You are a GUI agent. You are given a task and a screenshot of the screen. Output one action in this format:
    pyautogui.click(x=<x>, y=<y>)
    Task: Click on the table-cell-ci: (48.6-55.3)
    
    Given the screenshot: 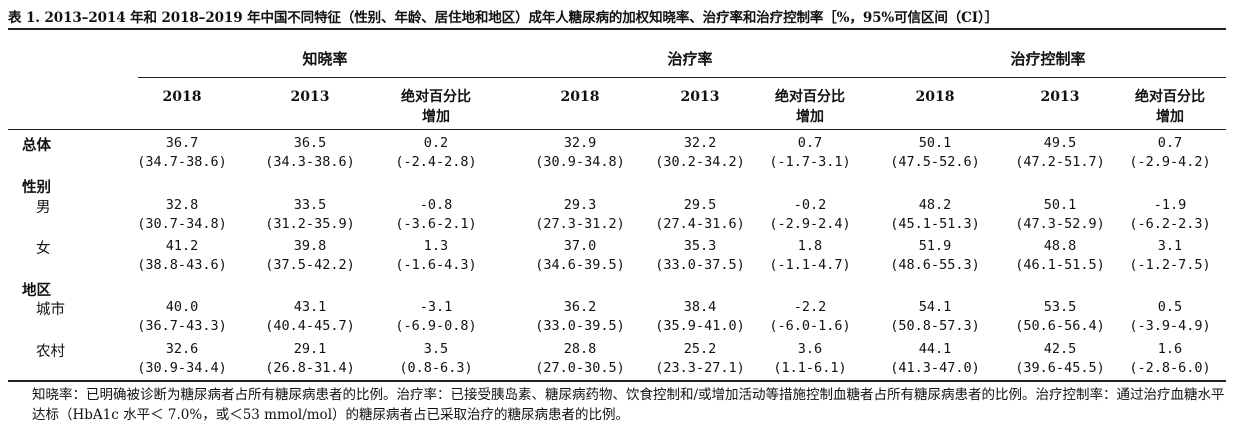 What is the action you would take?
    pyautogui.click(x=935, y=265)
    